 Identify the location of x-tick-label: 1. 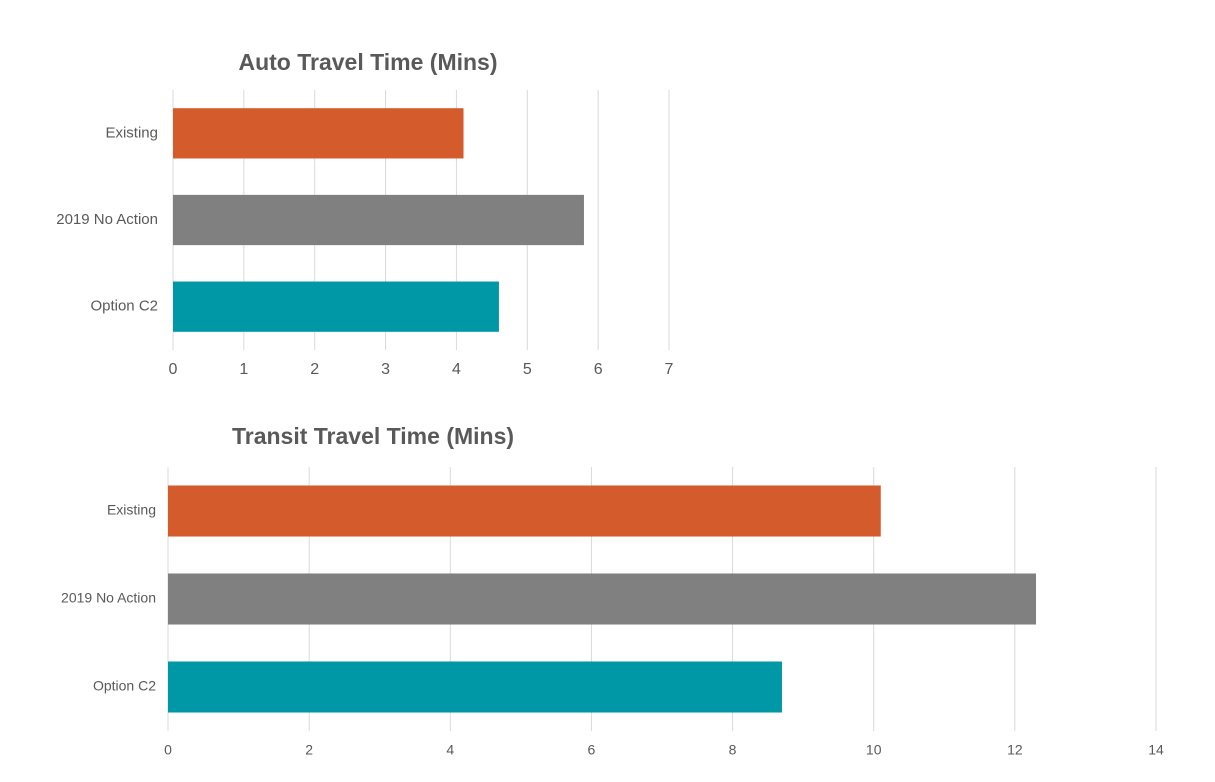
(243, 369).